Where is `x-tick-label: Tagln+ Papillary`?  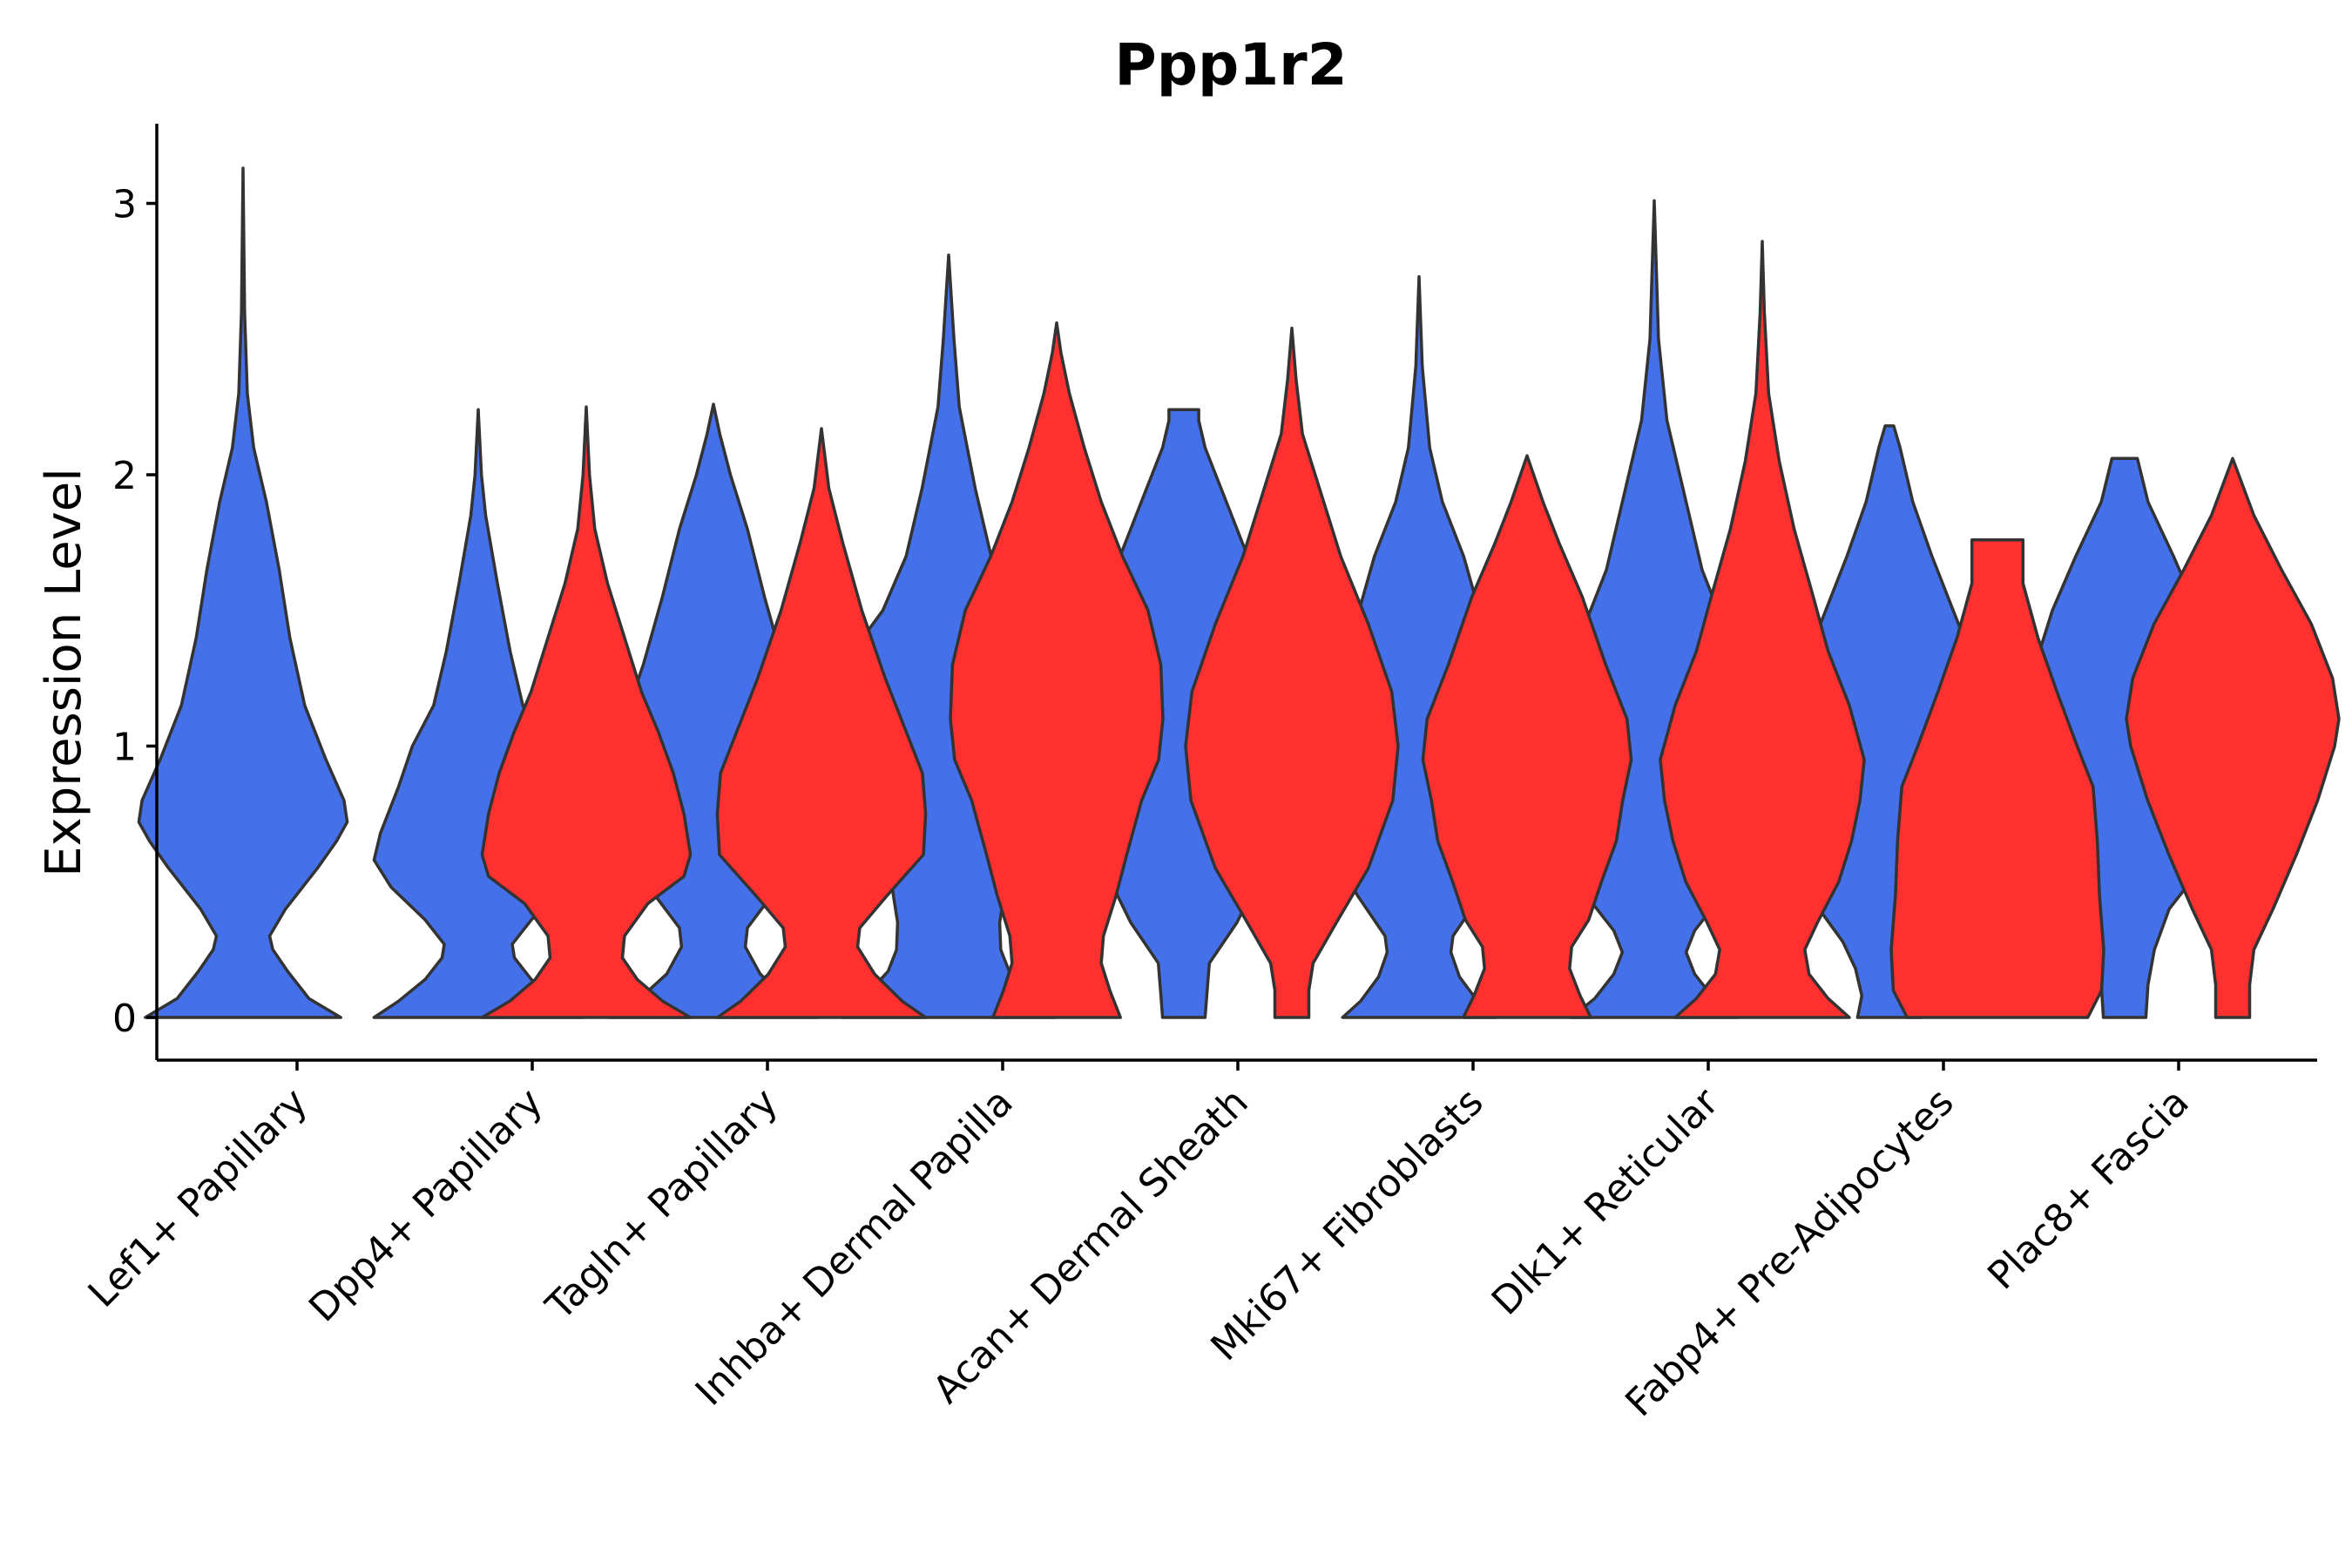
x-tick-label: Tagln+ Papillary is located at coordinates (662, 1204).